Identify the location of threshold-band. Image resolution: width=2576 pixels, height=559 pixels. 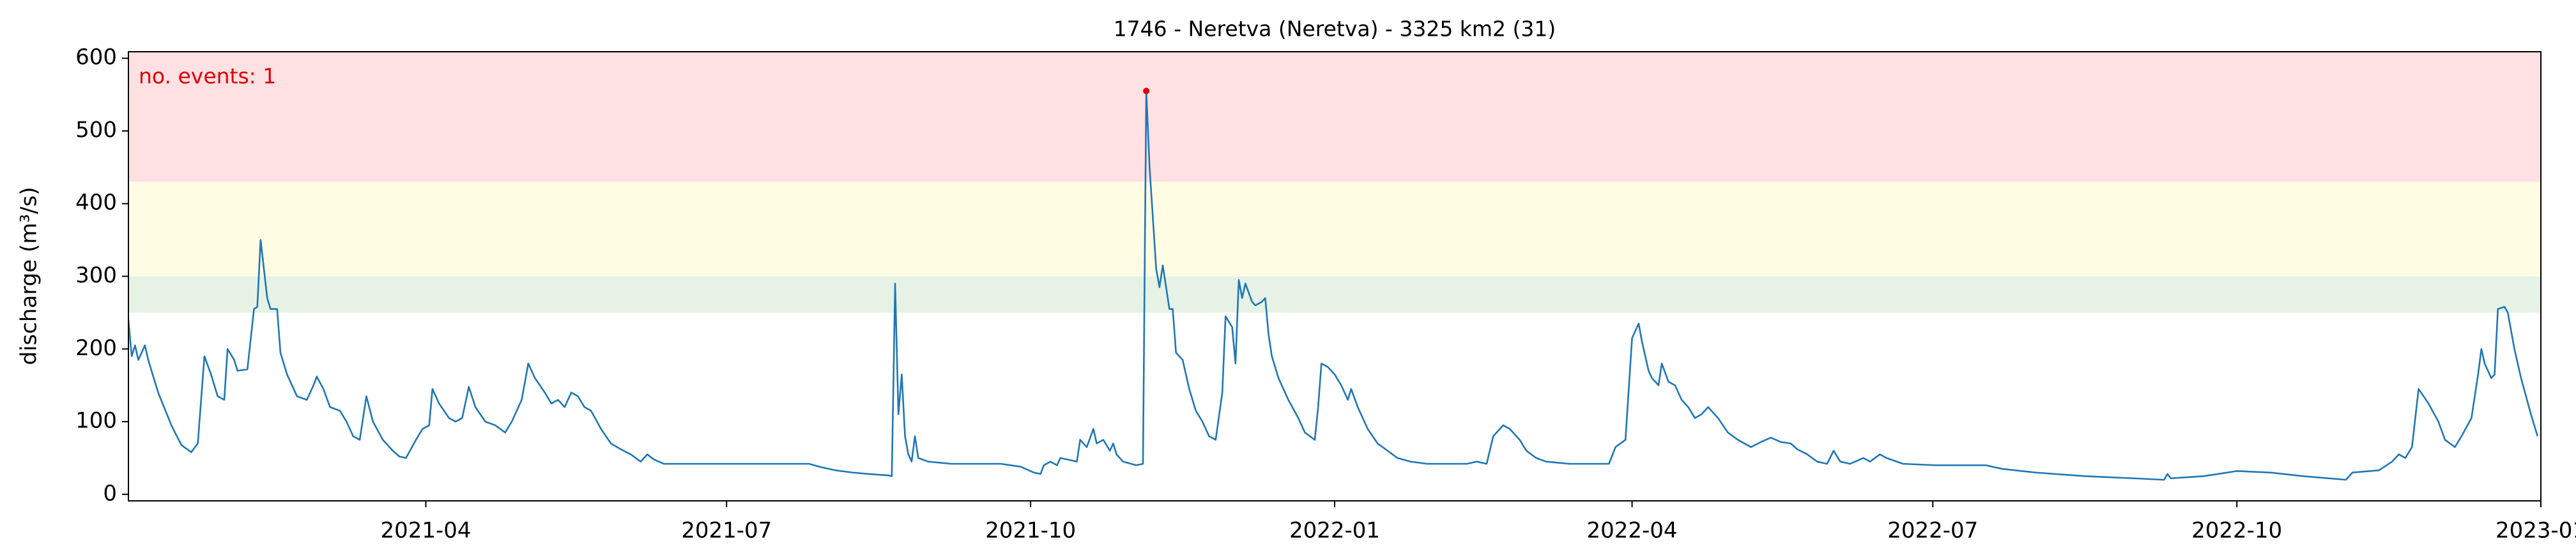
(1334, 294).